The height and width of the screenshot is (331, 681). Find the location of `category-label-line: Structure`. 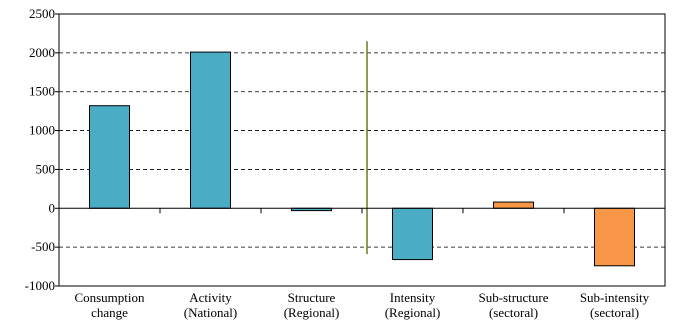

category-label-line: Structure is located at coordinates (312, 297).